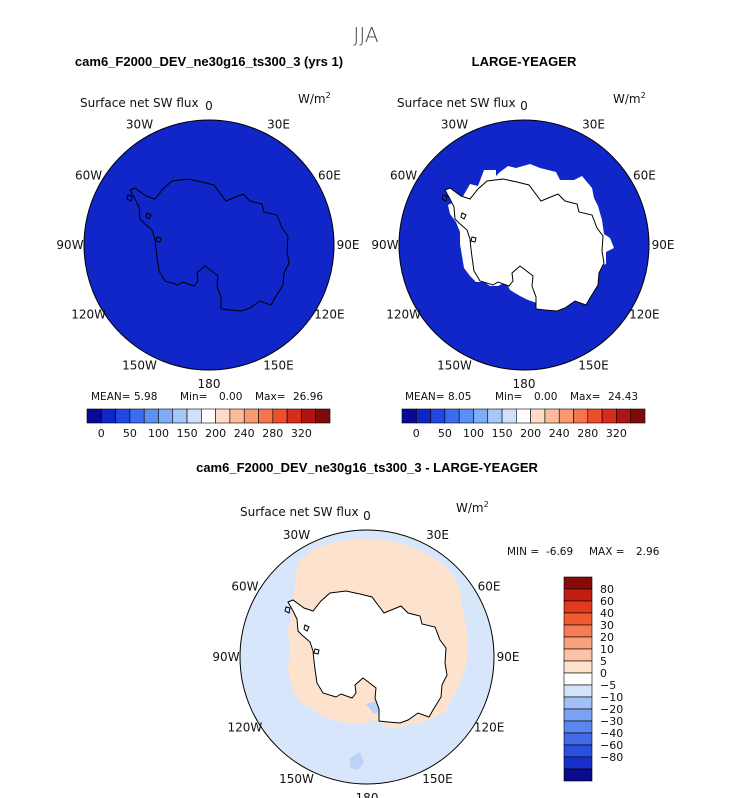 The image size is (733, 798). I want to click on colorbar-tick-label: −5, so click(608, 685).